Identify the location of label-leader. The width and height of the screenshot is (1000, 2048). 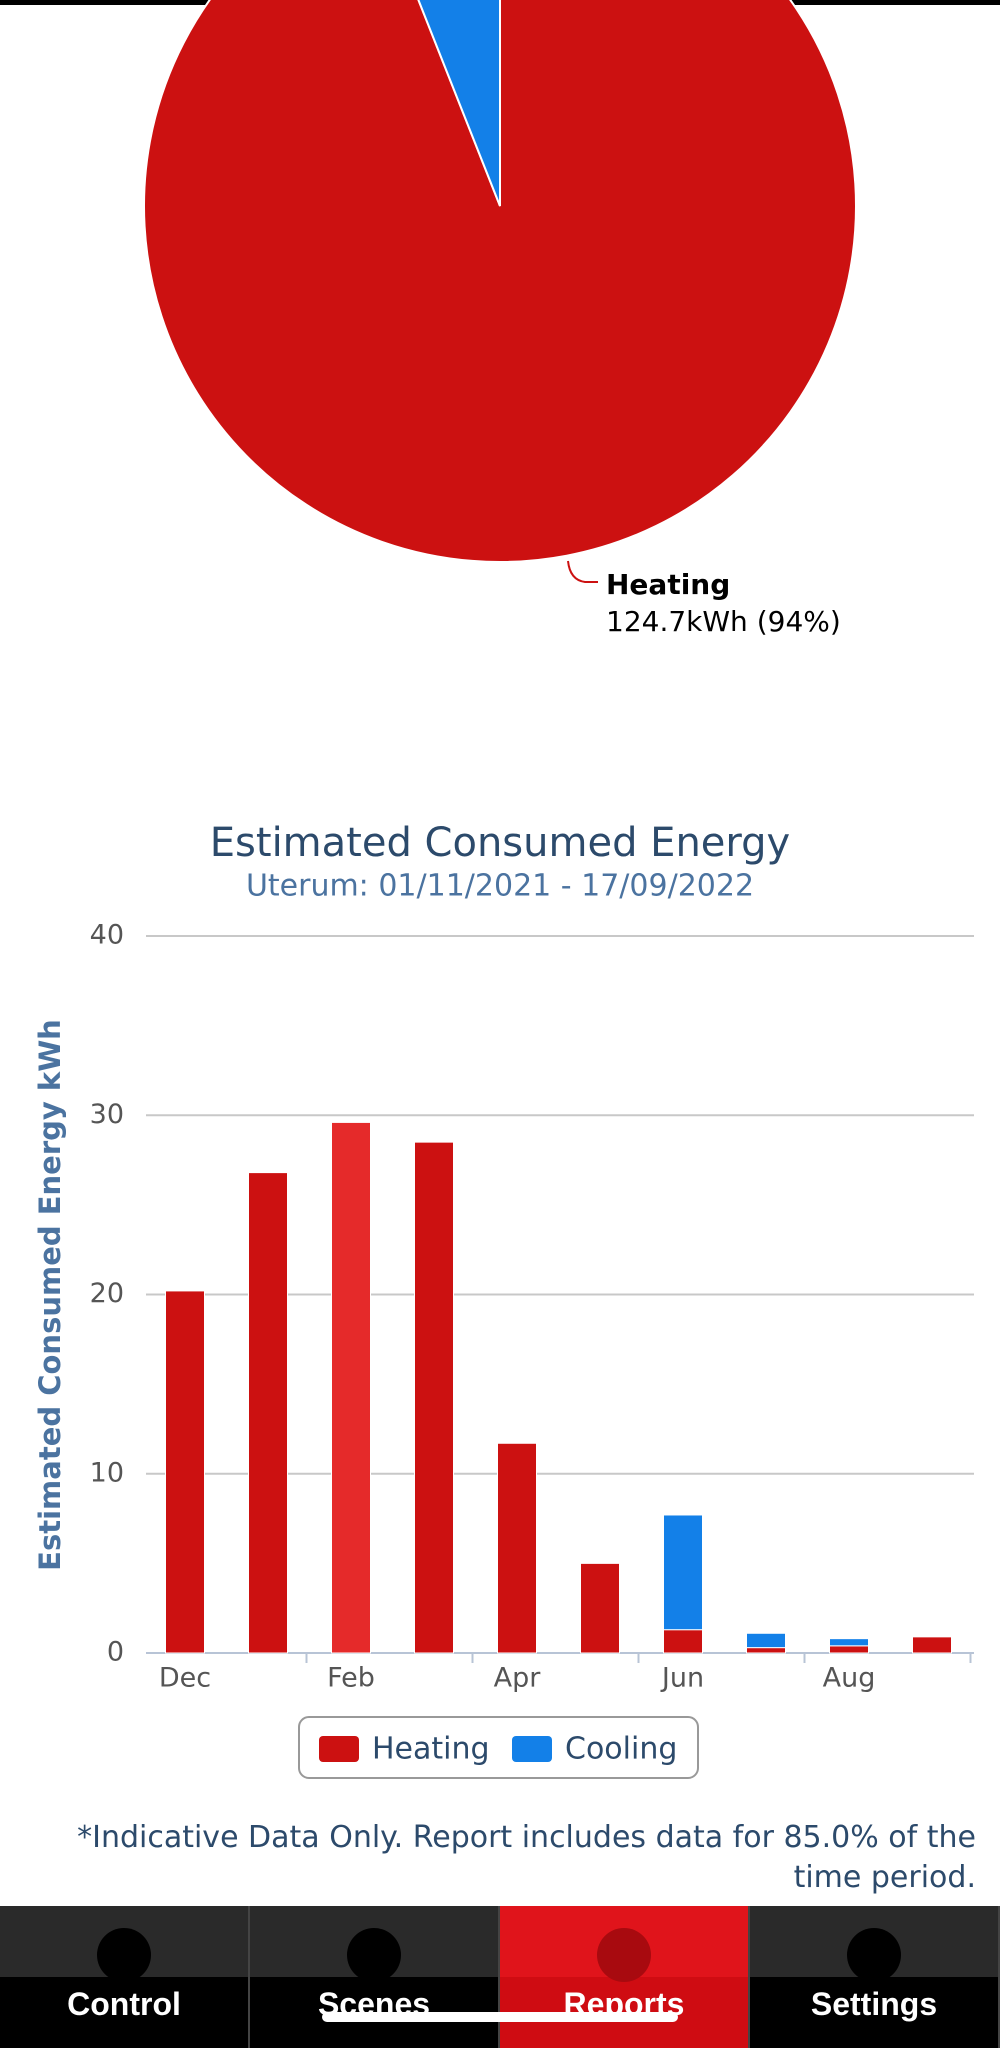
(582, 571).